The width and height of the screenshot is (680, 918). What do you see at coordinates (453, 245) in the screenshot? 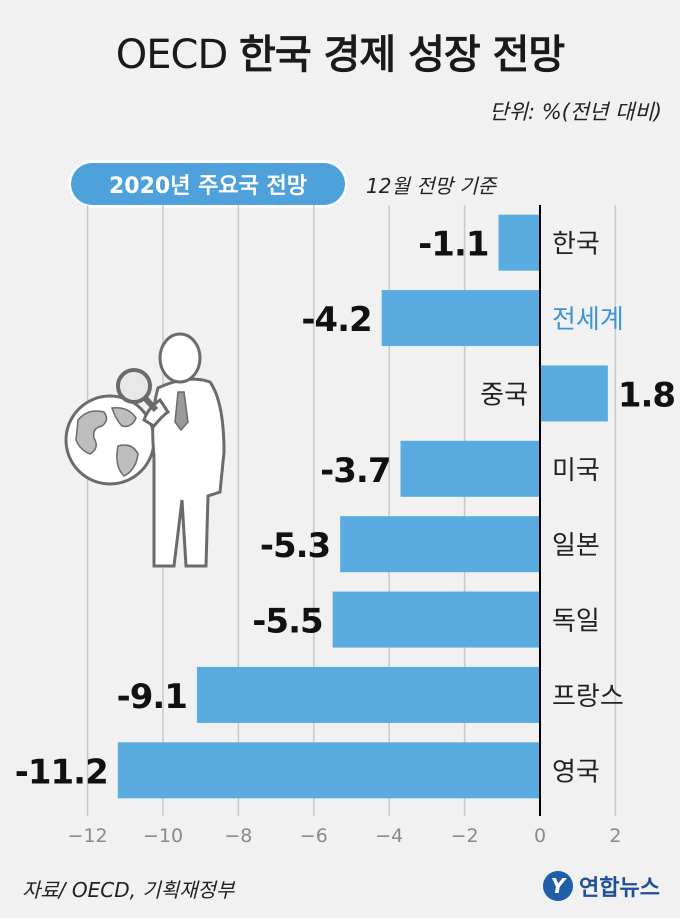
I see `data-label: -1.1` at bounding box center [453, 245].